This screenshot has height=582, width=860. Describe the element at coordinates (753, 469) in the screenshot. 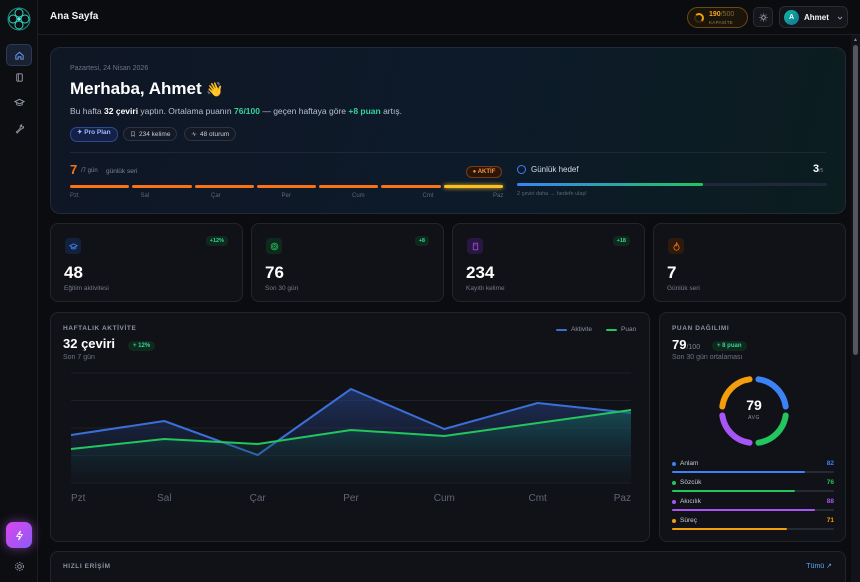

I see `metric-row: Anlam 82` at that location.